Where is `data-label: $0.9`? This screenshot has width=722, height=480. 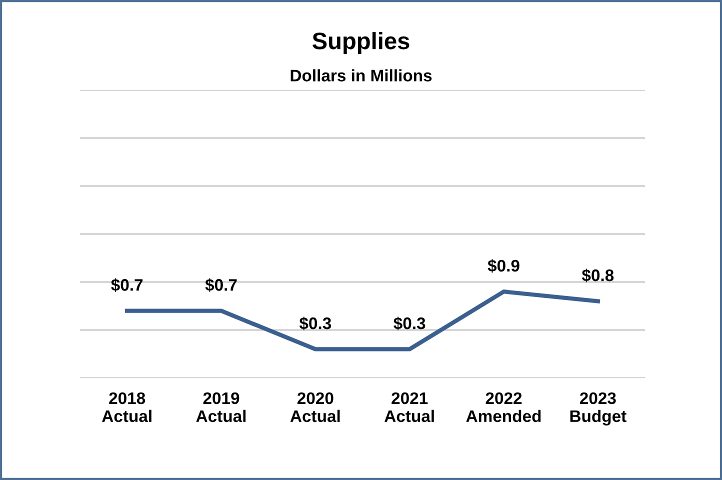
data-label: $0.9 is located at coordinates (504, 266).